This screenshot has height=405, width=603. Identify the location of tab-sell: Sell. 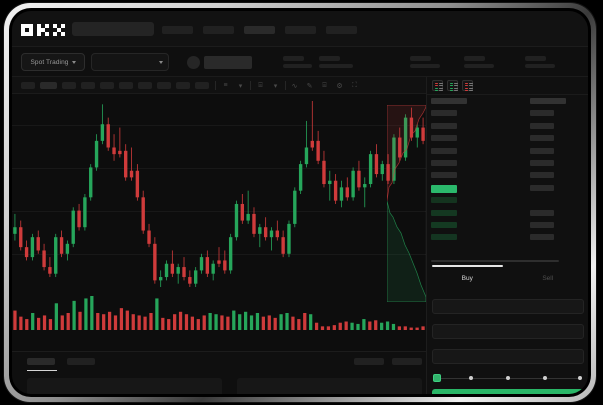
(548, 278).